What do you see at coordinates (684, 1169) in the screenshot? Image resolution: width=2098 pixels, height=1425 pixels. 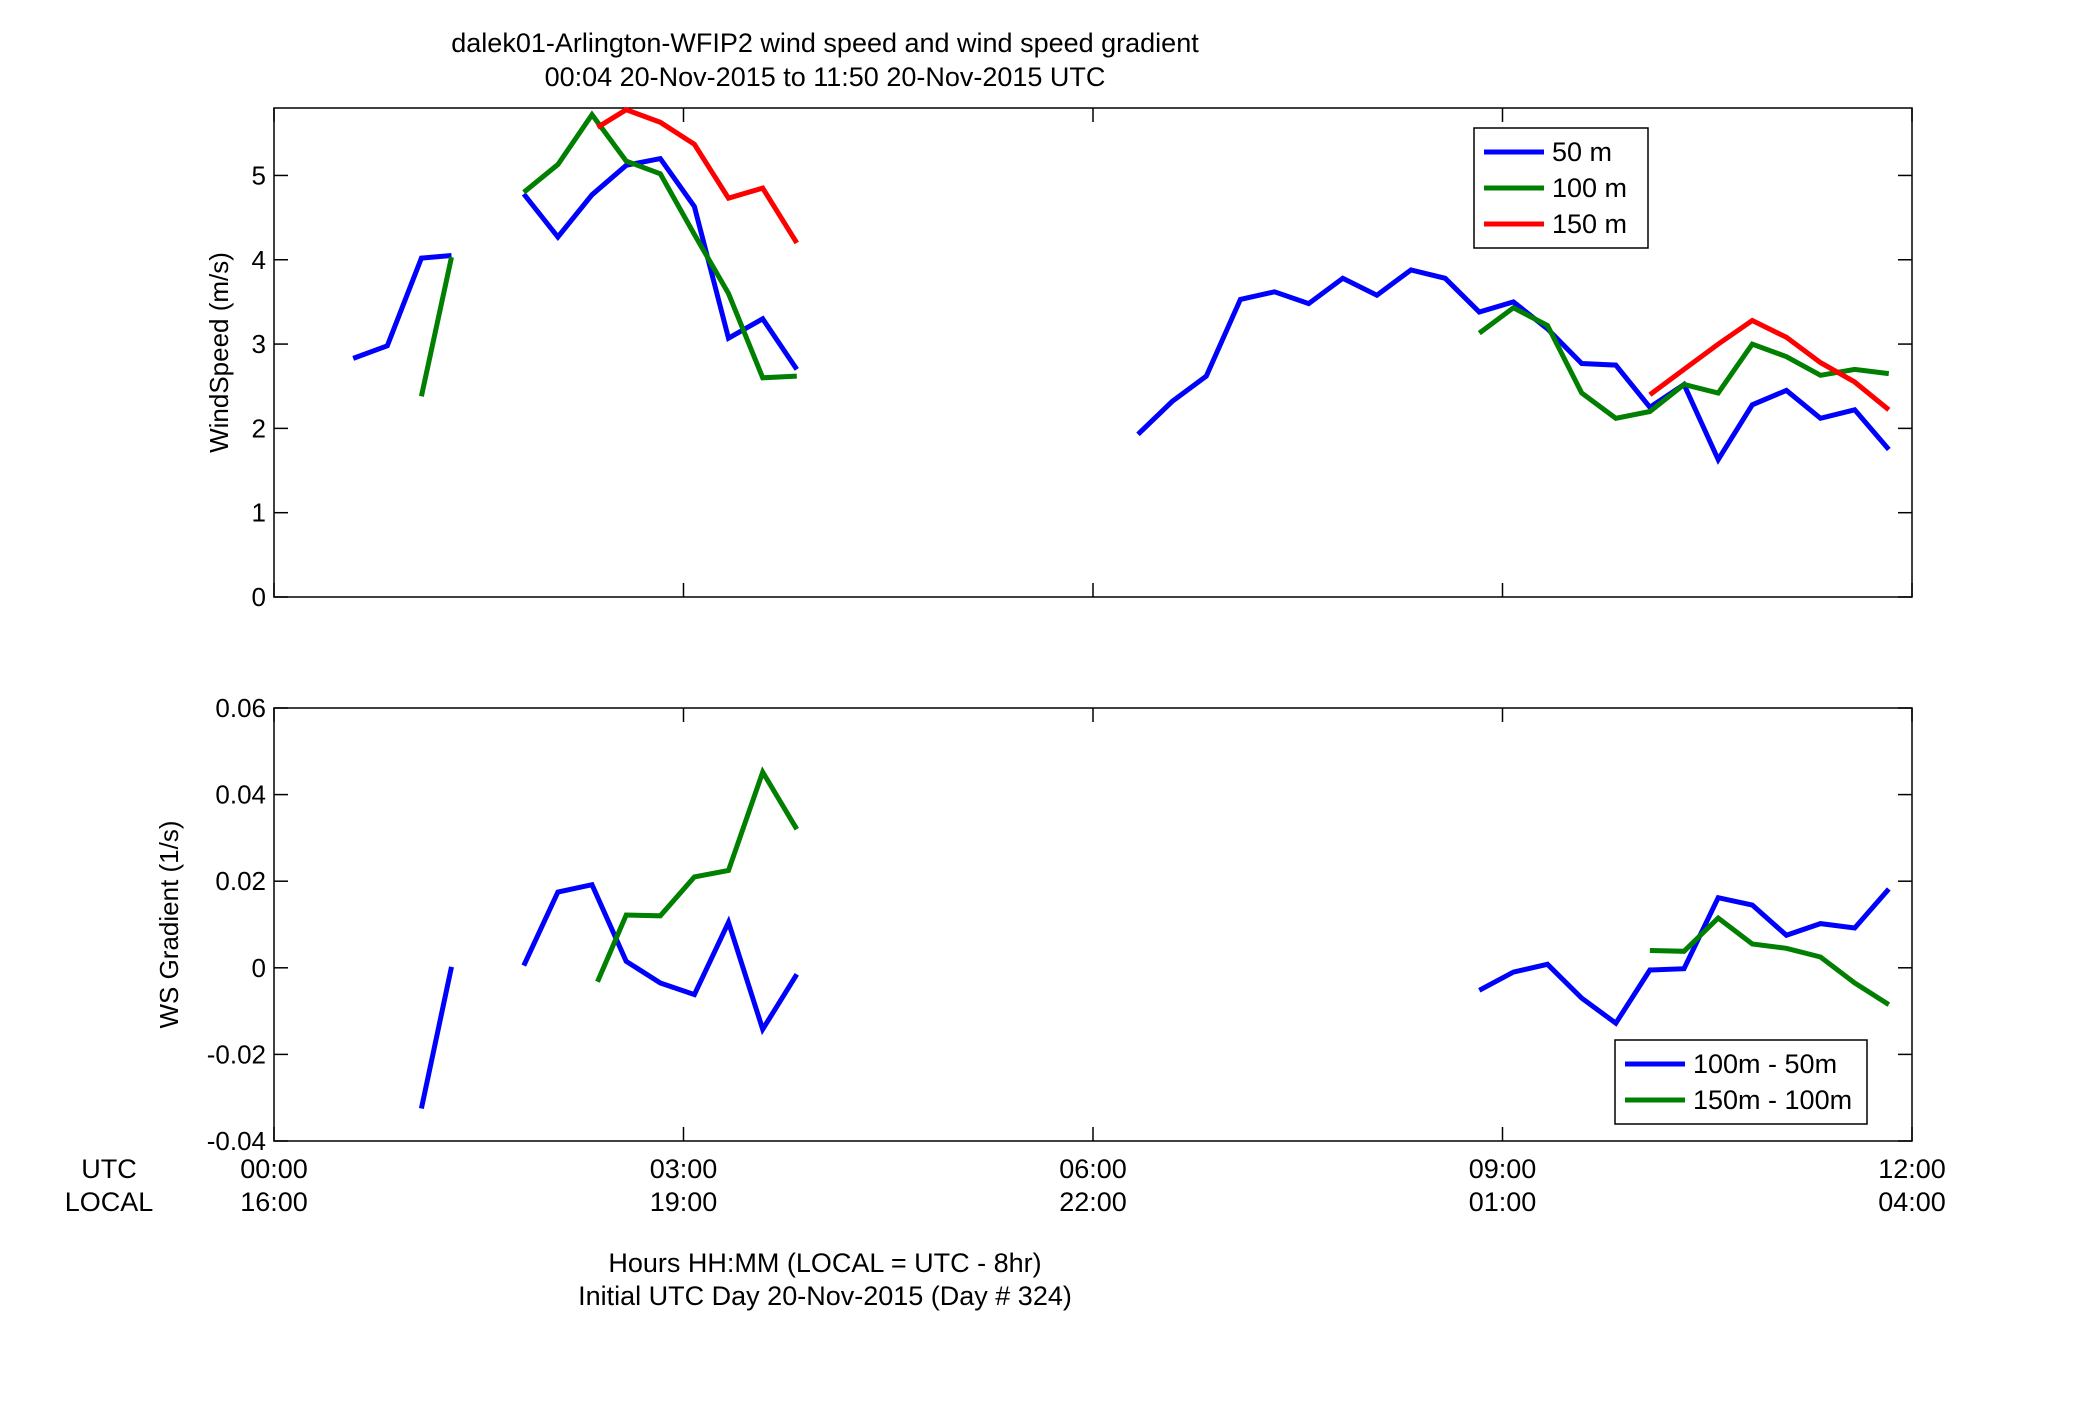 I see `x-tick-label-utc: 03:00` at bounding box center [684, 1169].